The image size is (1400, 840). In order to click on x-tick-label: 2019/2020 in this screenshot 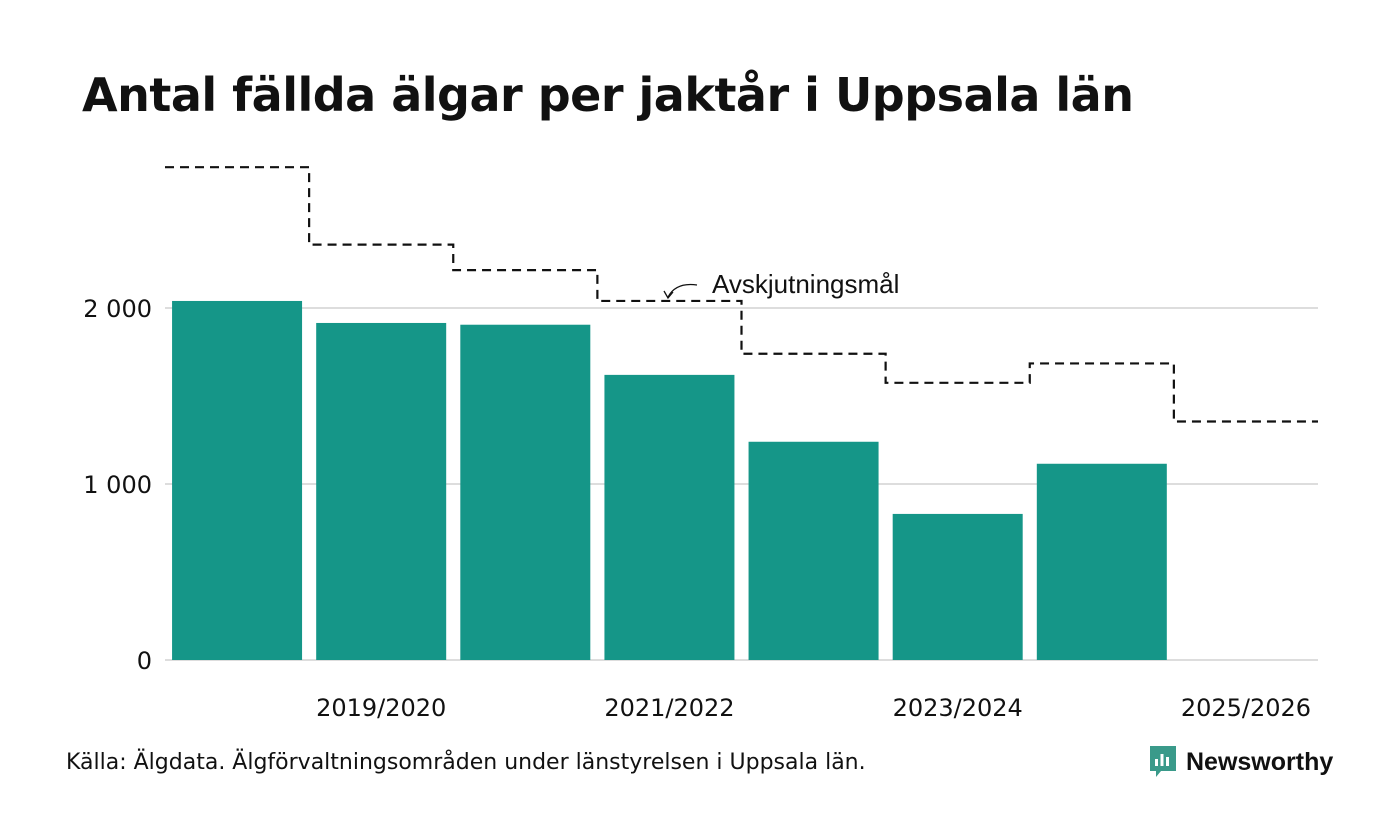, I will do `click(381, 708)`.